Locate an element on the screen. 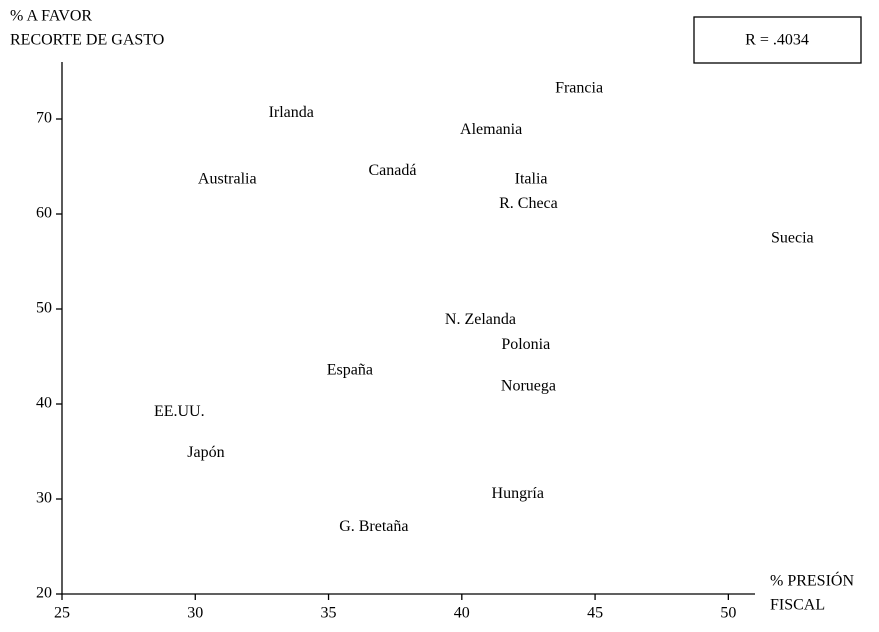 The image size is (879, 632). point-label: Polonia is located at coordinates (525, 344).